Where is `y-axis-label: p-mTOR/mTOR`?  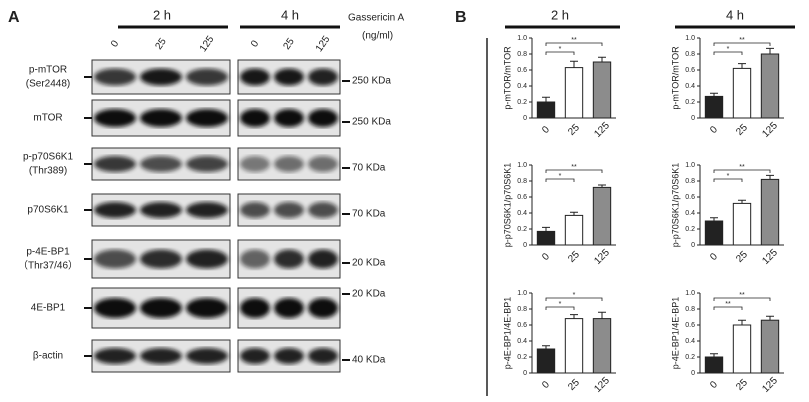
y-axis-label: p-mTOR/mTOR is located at coordinates (675, 78).